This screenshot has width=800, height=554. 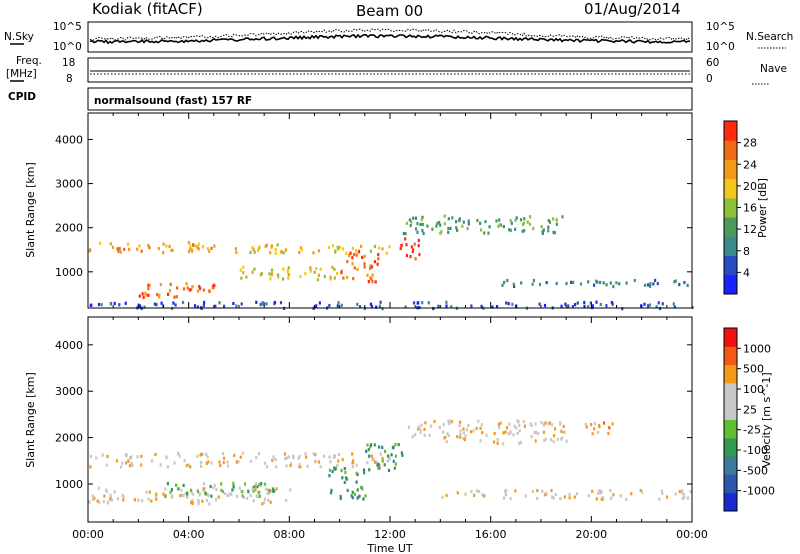 I want to click on time-tick-label: 16:00, so click(x=491, y=534).